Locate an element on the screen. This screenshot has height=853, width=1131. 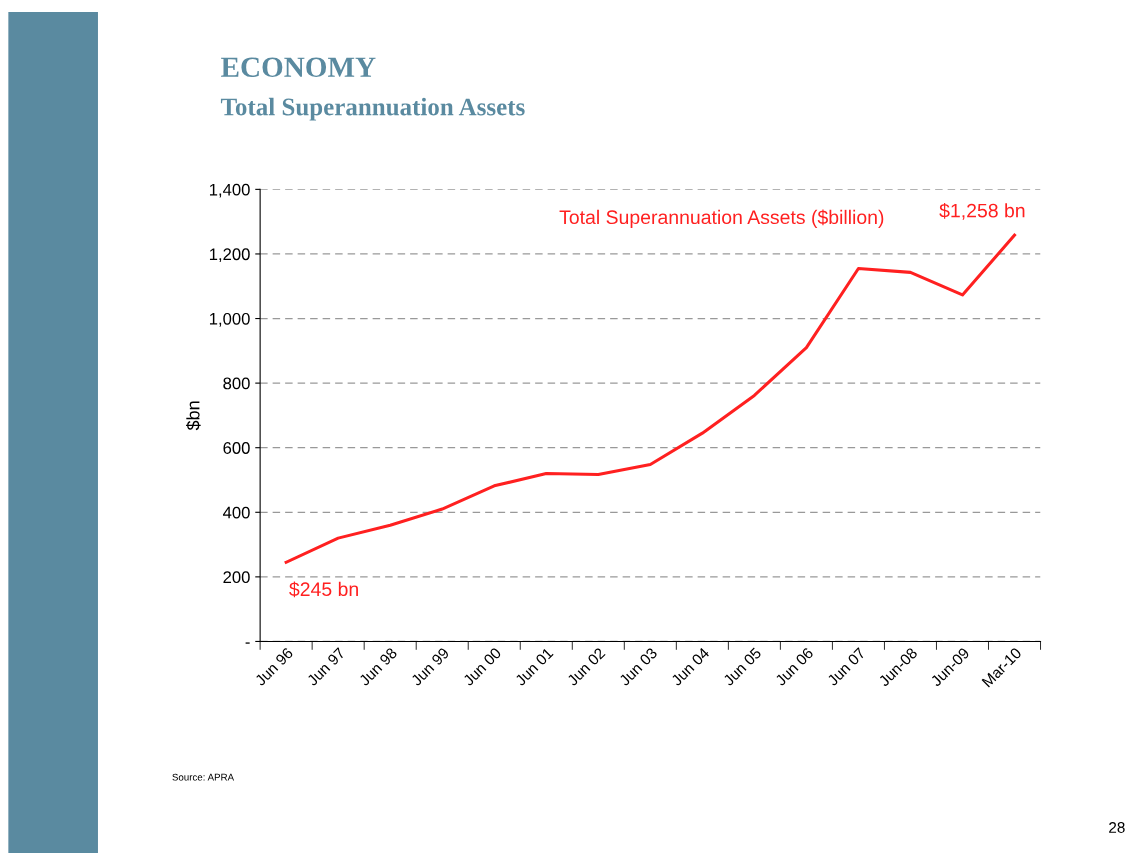
x-tick-label: Jun 03 is located at coordinates (638, 667).